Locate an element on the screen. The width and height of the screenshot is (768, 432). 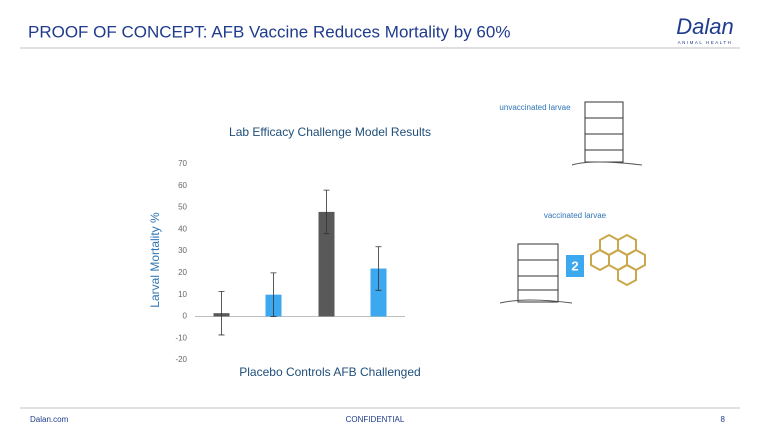
logo-subtitle: ANIMAL HEALTH is located at coordinates (705, 42).